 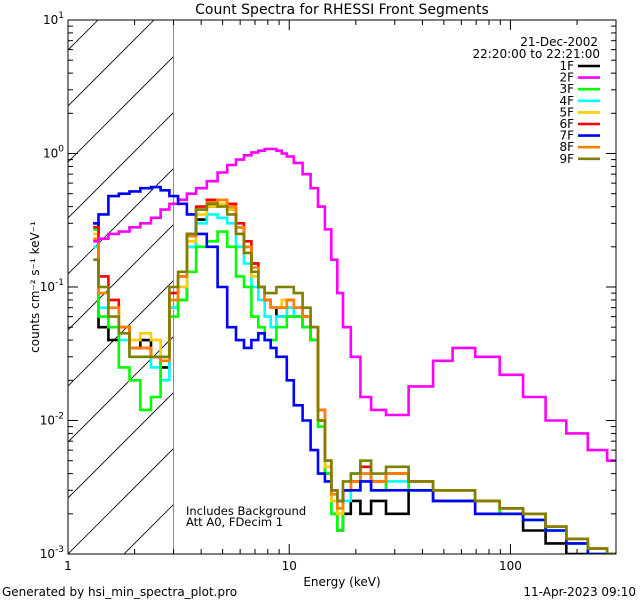 What do you see at coordinates (119, 592) in the screenshot?
I see `footer-generated-by: Generated by hsi_min_spectra_plot.pro` at bounding box center [119, 592].